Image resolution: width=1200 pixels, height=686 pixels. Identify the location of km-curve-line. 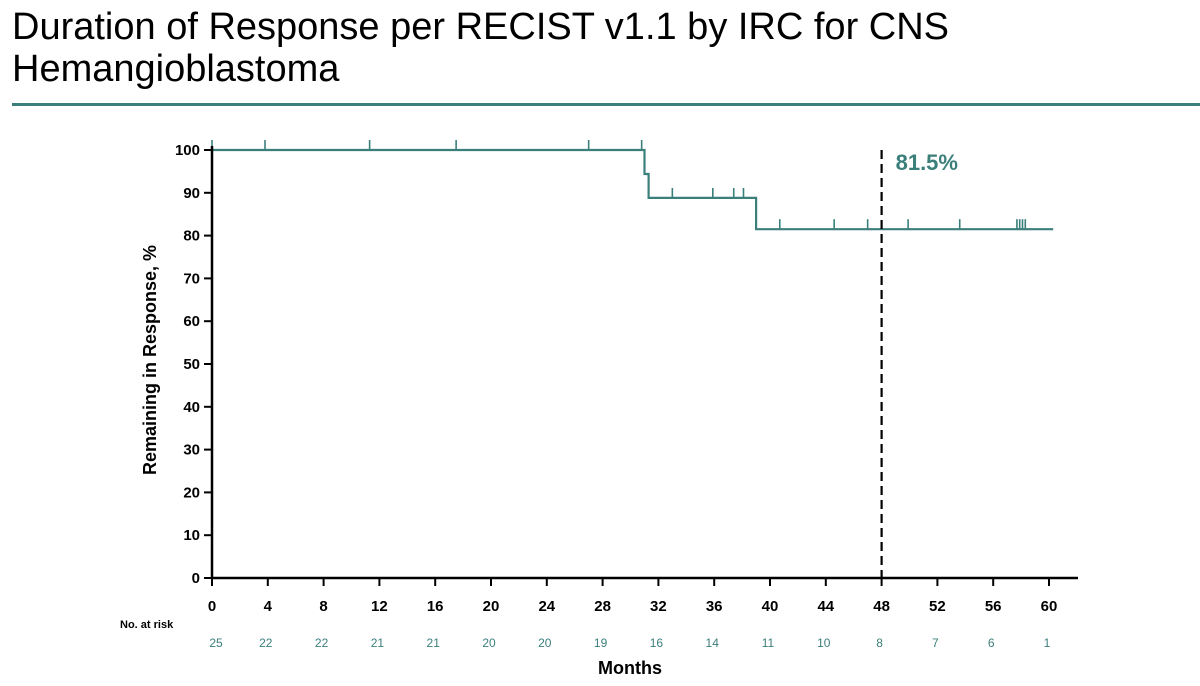
(633, 189).